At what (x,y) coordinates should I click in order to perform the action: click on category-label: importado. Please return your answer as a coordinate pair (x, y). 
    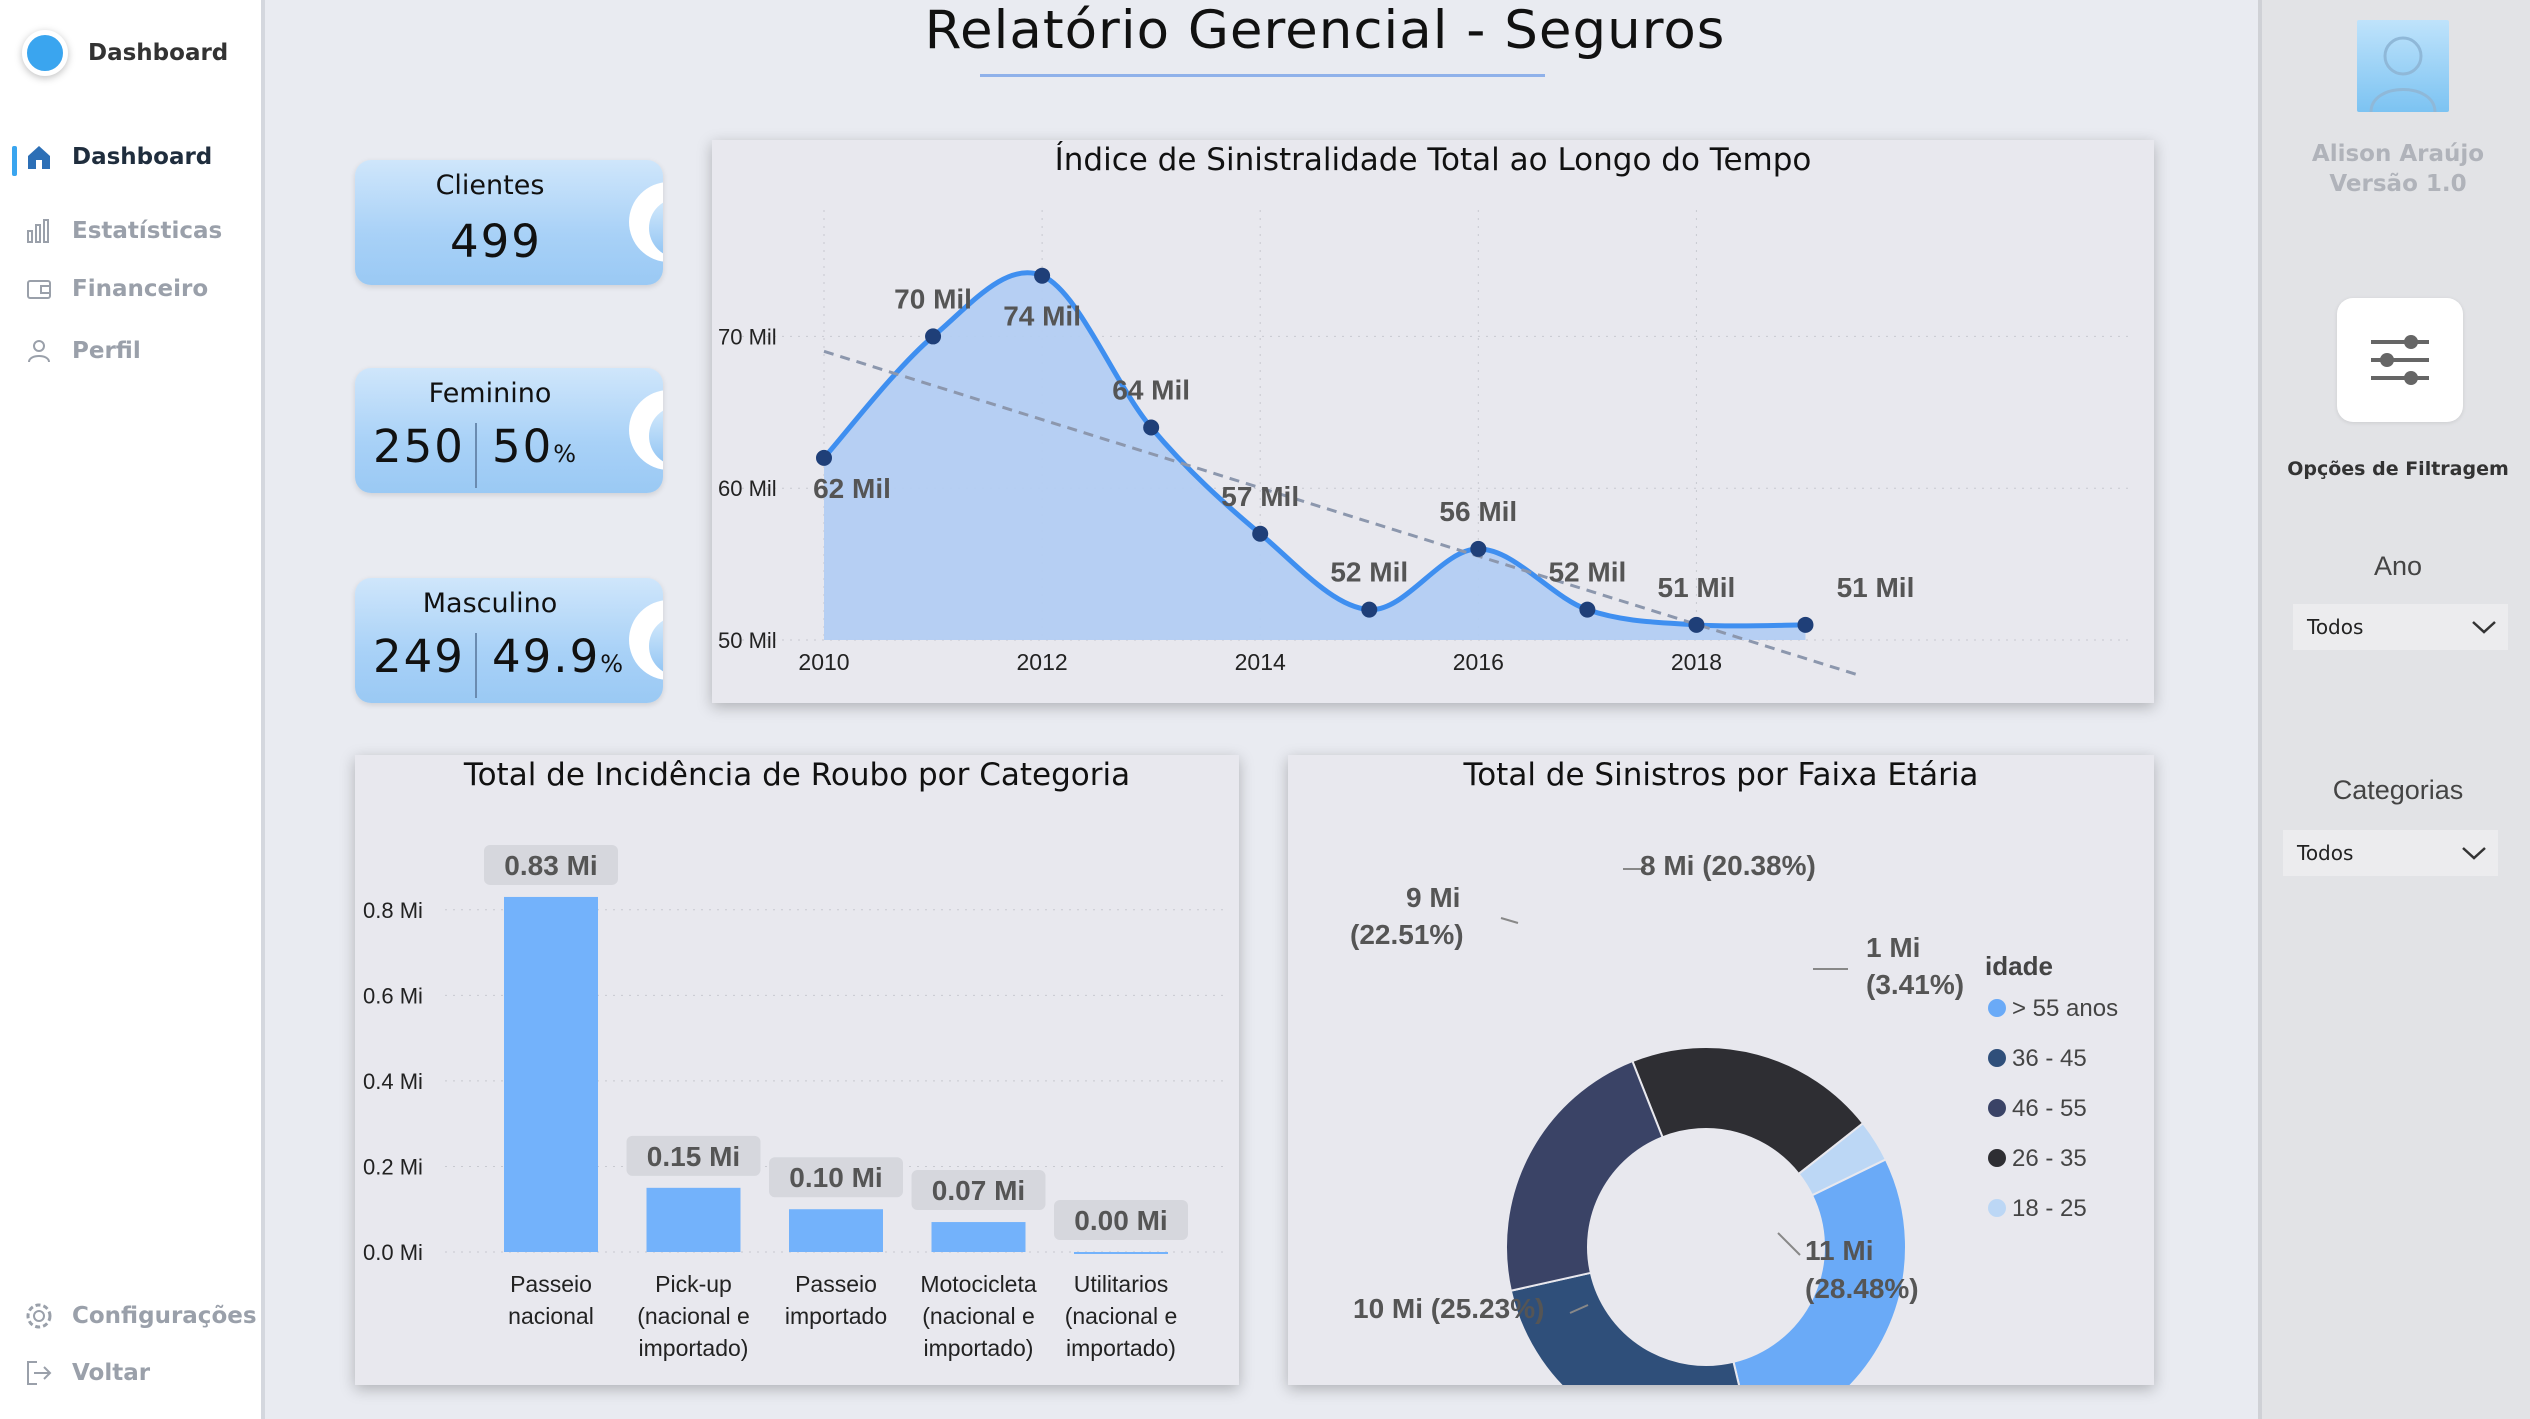
    Looking at the image, I should click on (836, 1316).